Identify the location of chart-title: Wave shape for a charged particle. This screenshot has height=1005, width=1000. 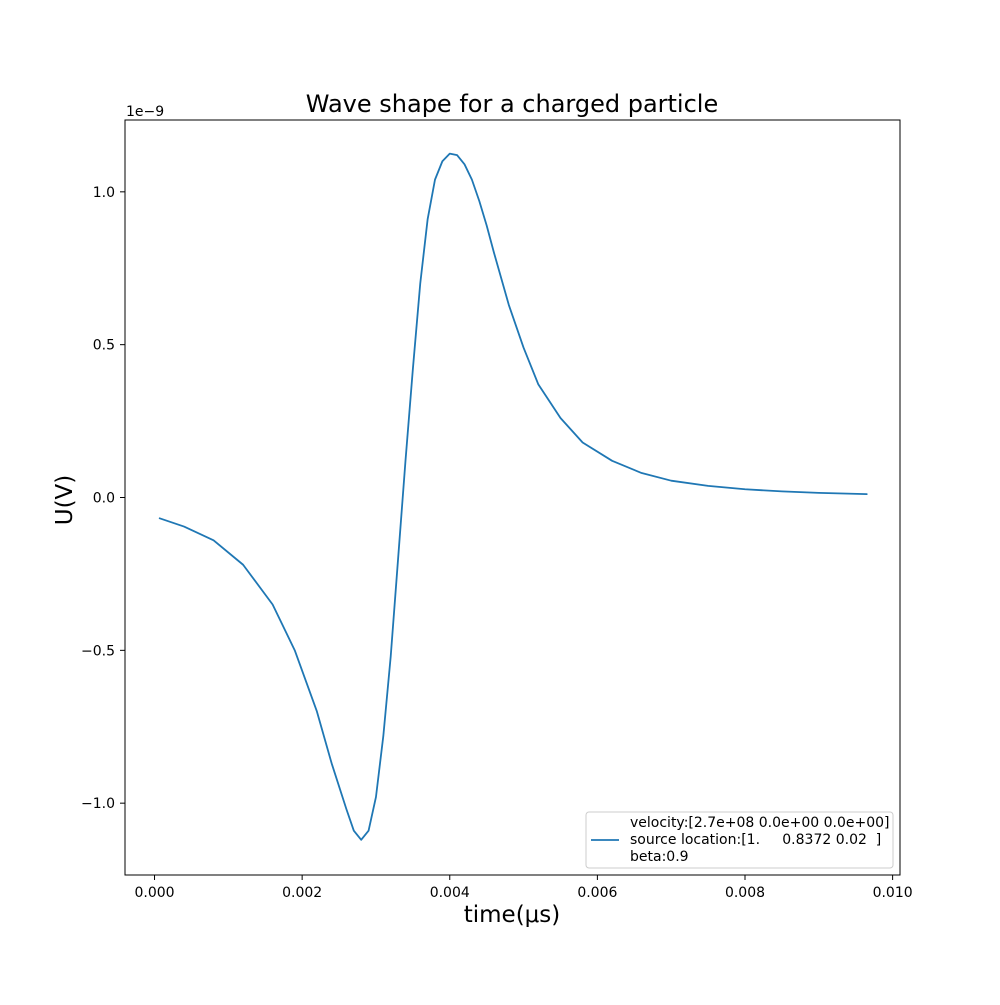
(512, 104).